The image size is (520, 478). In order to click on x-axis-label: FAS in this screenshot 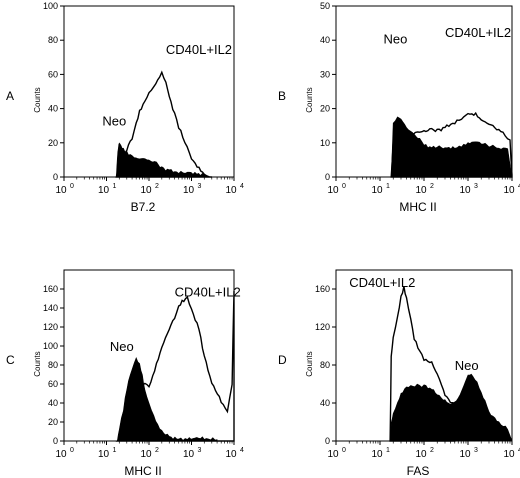, I will do `click(418, 471)`.